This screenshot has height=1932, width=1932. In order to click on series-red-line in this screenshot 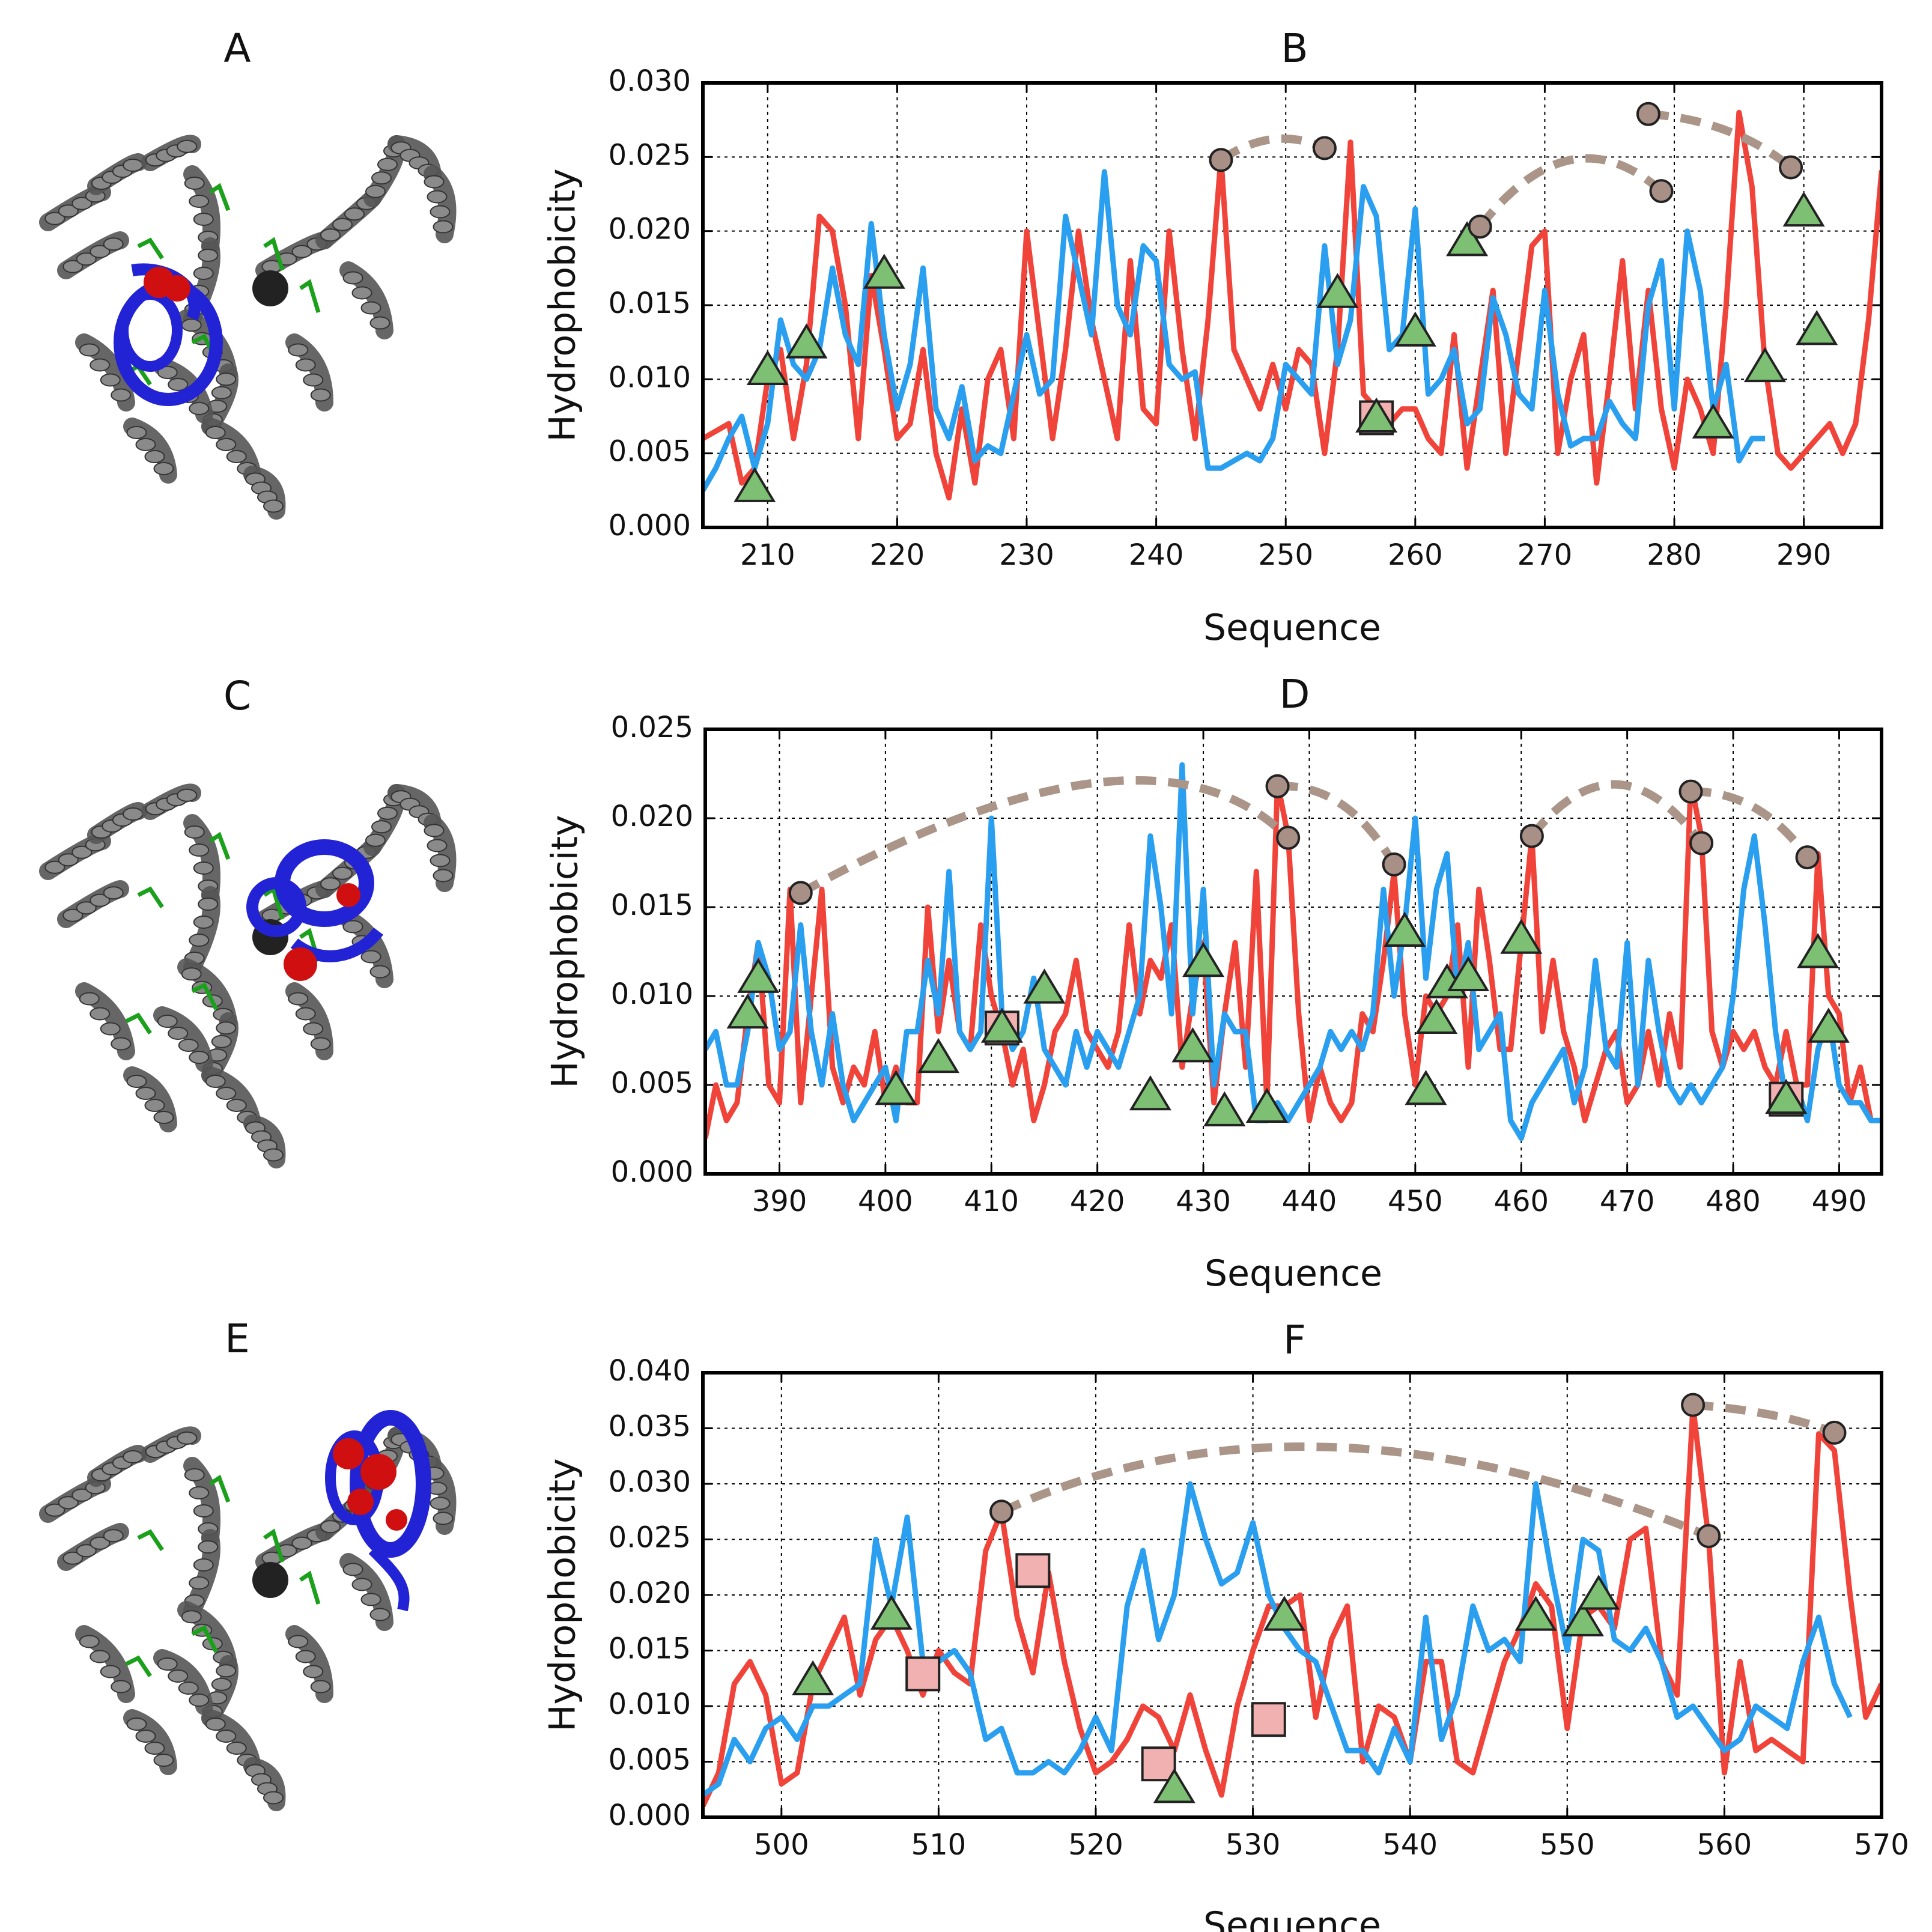, I will do `click(1293, 1606)`.